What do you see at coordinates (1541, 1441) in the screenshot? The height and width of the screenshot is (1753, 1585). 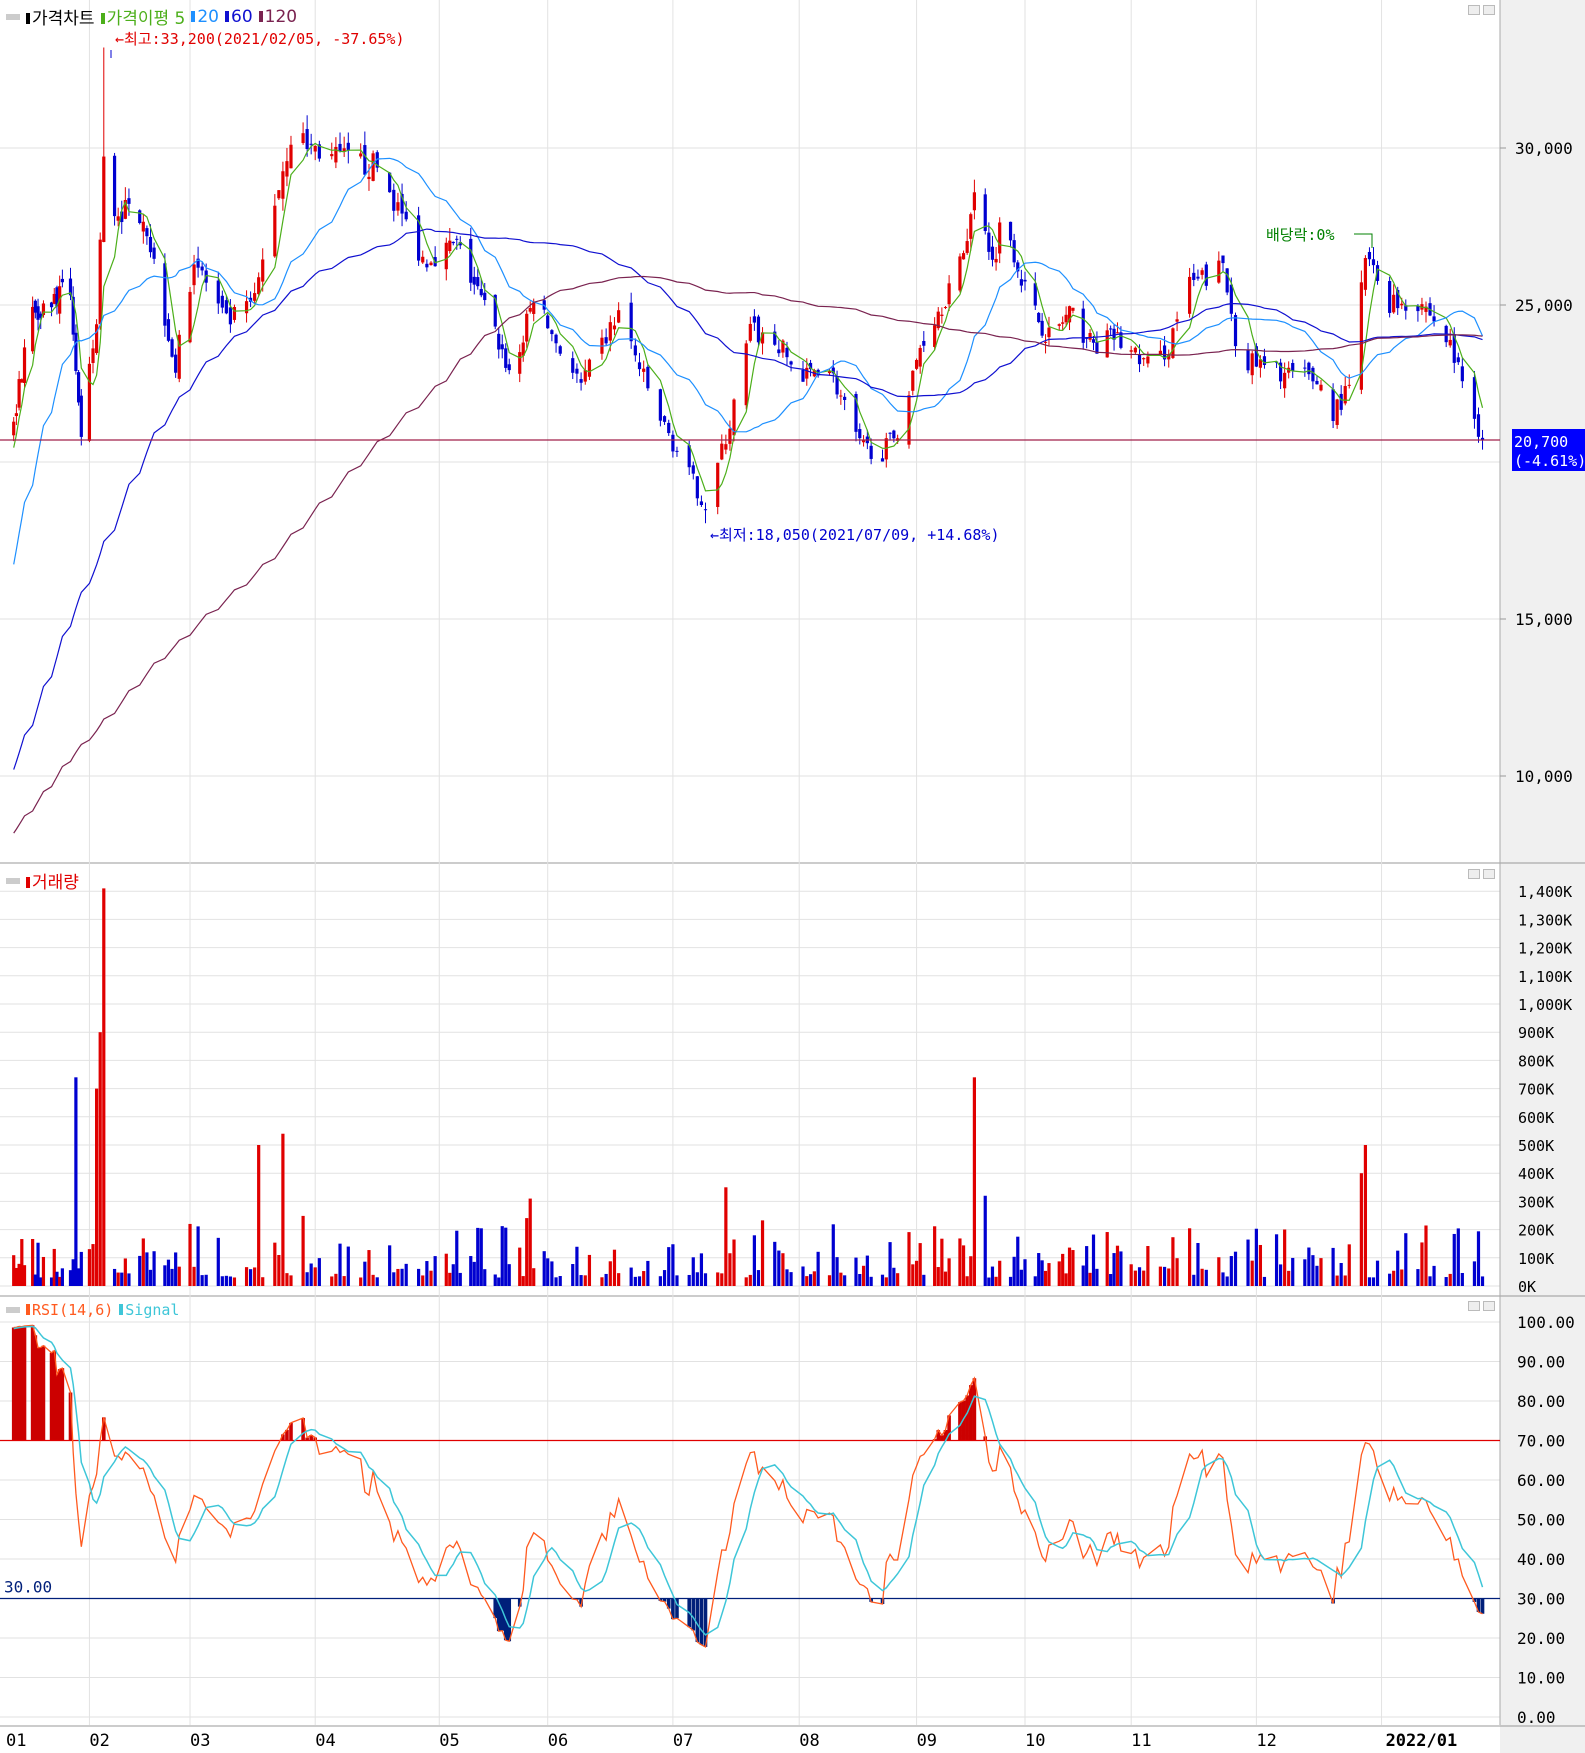 I see `rsi-tick-label: 70.00` at bounding box center [1541, 1441].